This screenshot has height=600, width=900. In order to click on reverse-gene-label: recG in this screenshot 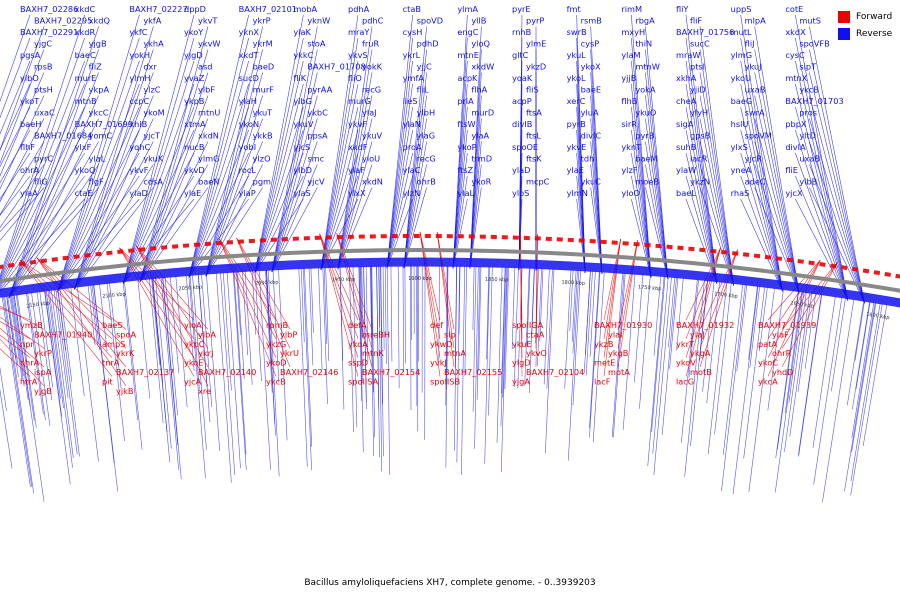, I will do `click(426, 159)`.